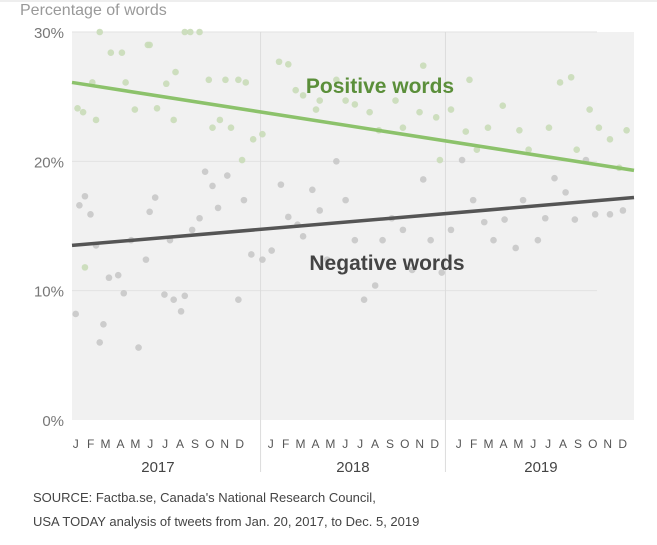 The image size is (657, 545). Describe the element at coordinates (353, 221) in the screenshot. I see `negative-trend-line` at that location.